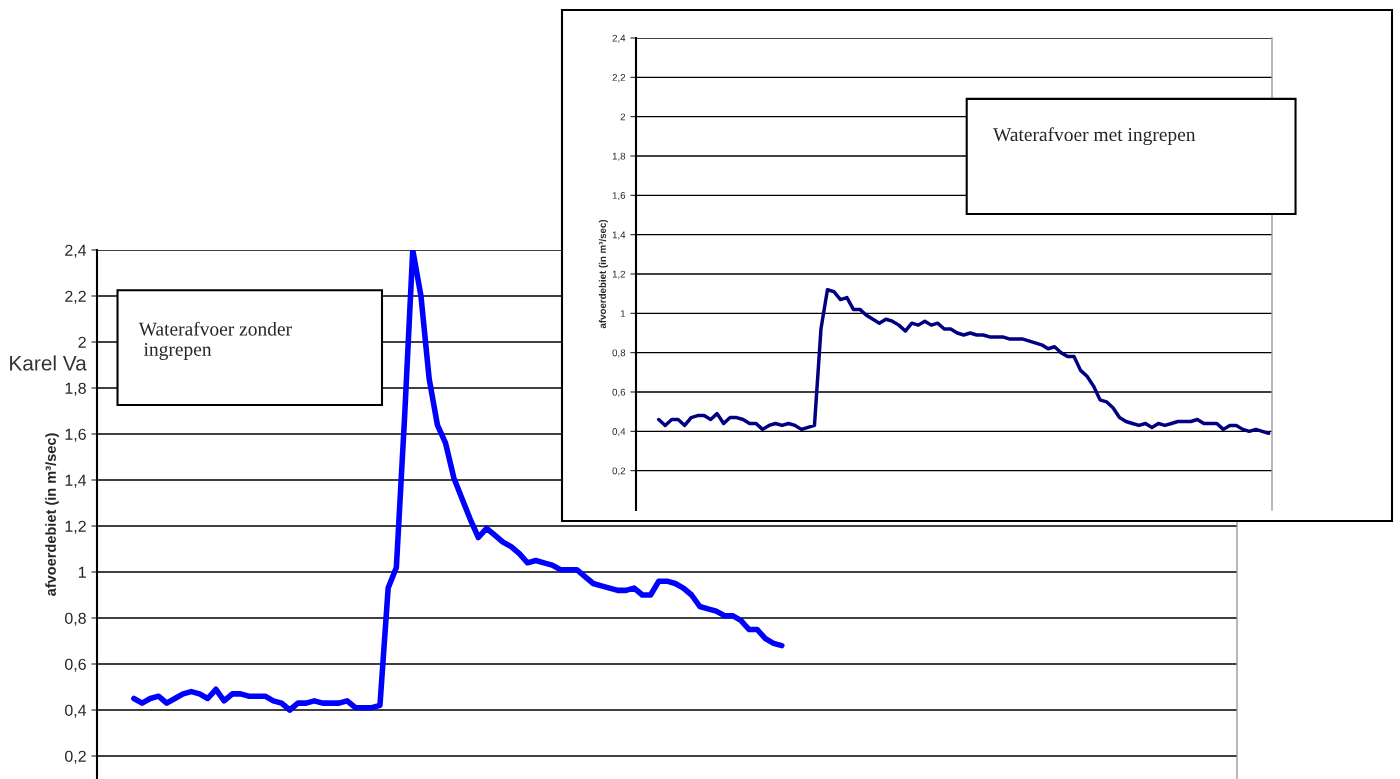  Describe the element at coordinates (963, 361) in the screenshot. I see `line-series` at that location.